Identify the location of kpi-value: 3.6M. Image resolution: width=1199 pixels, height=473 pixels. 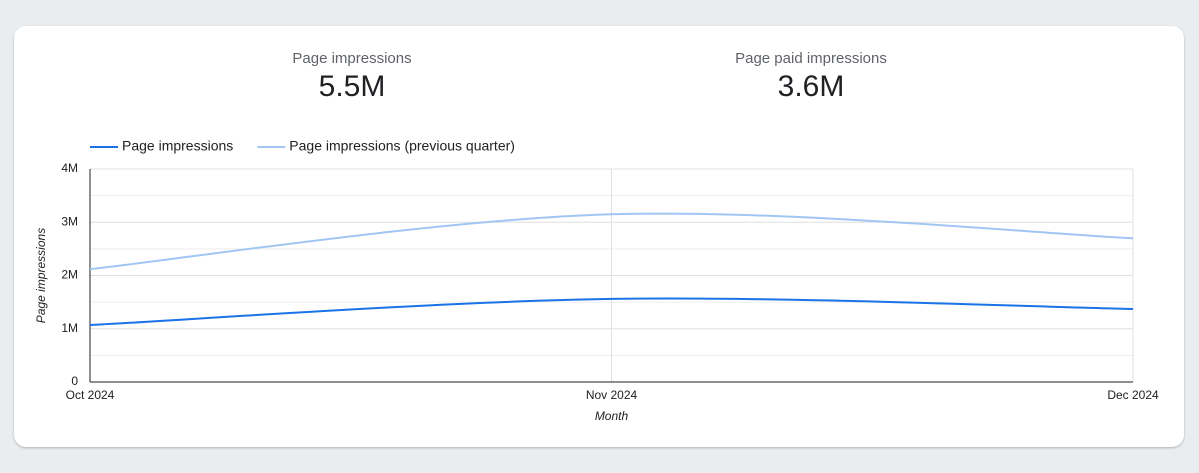
(811, 86).